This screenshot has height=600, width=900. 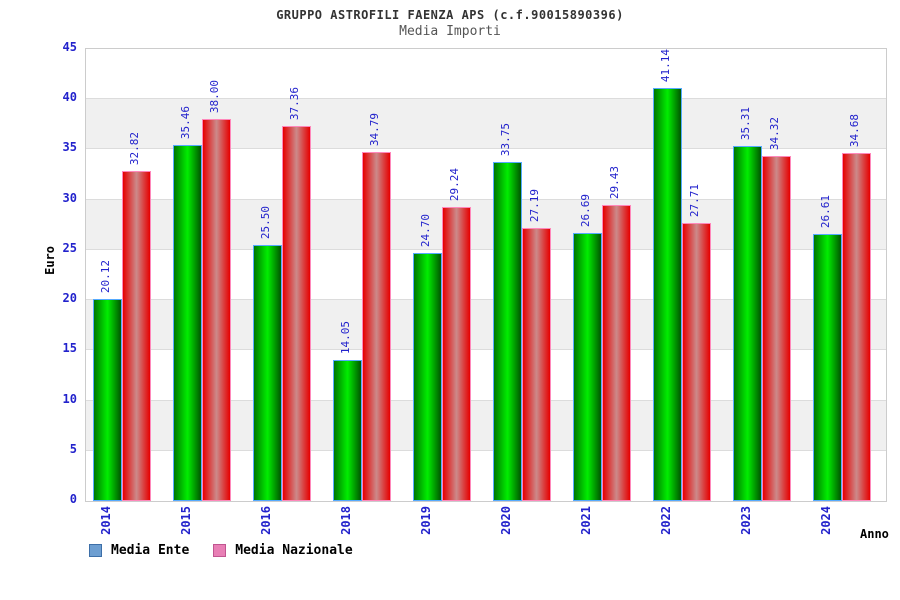 What do you see at coordinates (854, 130) in the screenshot?
I see `bar-value-label: 34.68` at bounding box center [854, 130].